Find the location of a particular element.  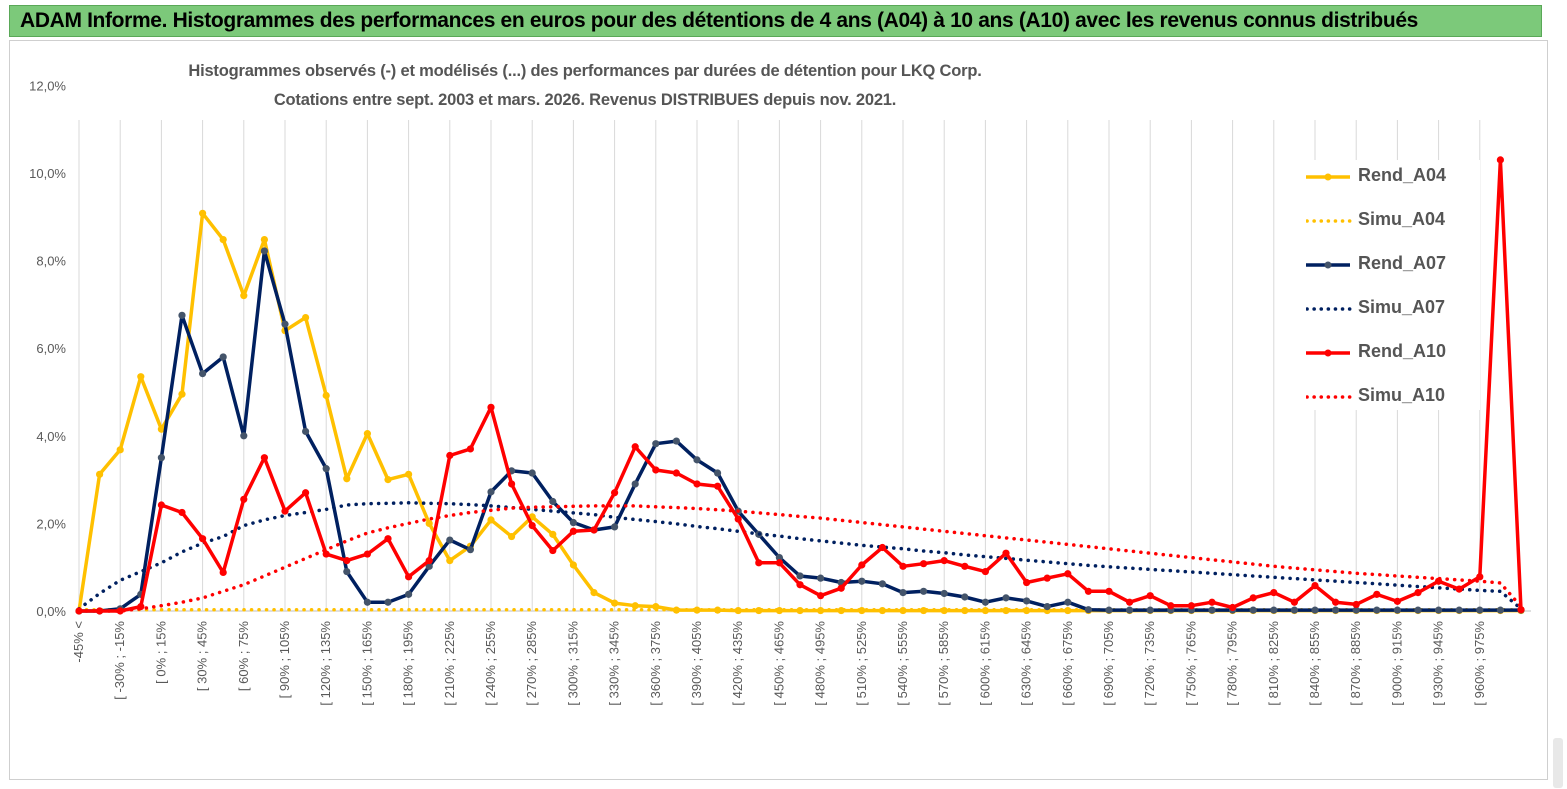

series-line-simu-a07 is located at coordinates (800, 556).